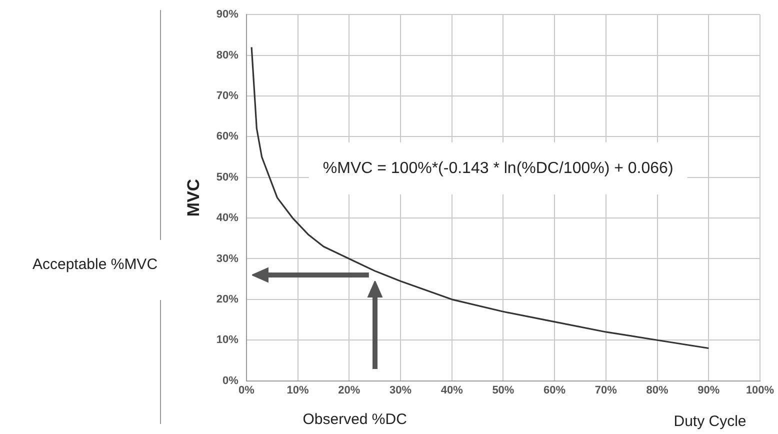 The image size is (778, 434). Describe the element at coordinates (227, 177) in the screenshot. I see `y-tick-label: 50%` at that location.